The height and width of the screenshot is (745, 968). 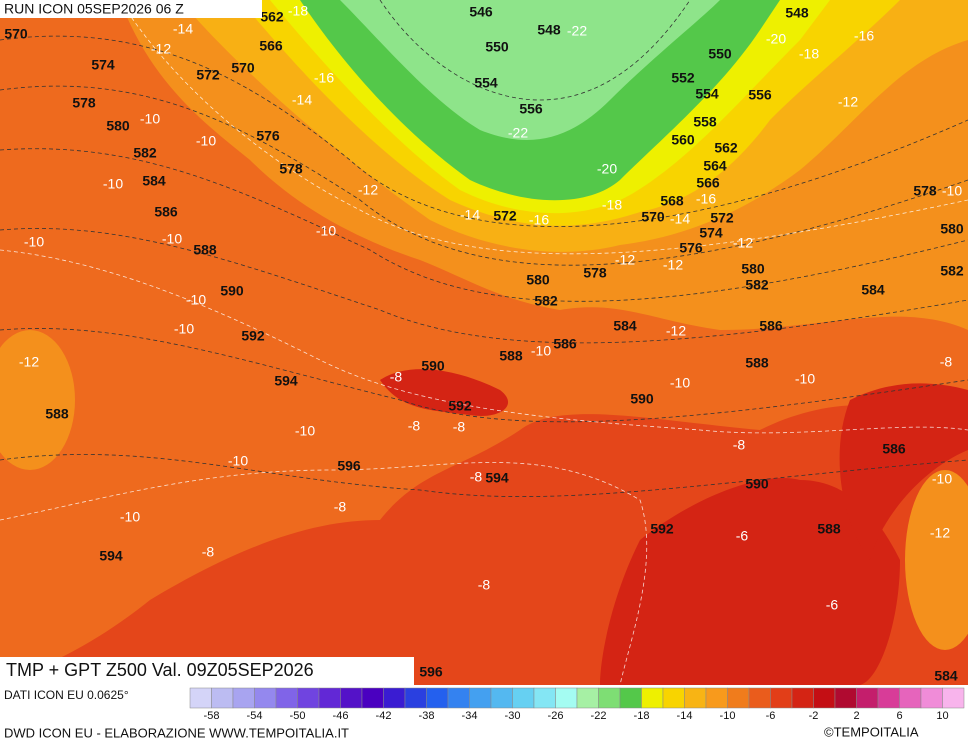 I want to click on colorbar-tick-label: -38, so click(x=427, y=716).